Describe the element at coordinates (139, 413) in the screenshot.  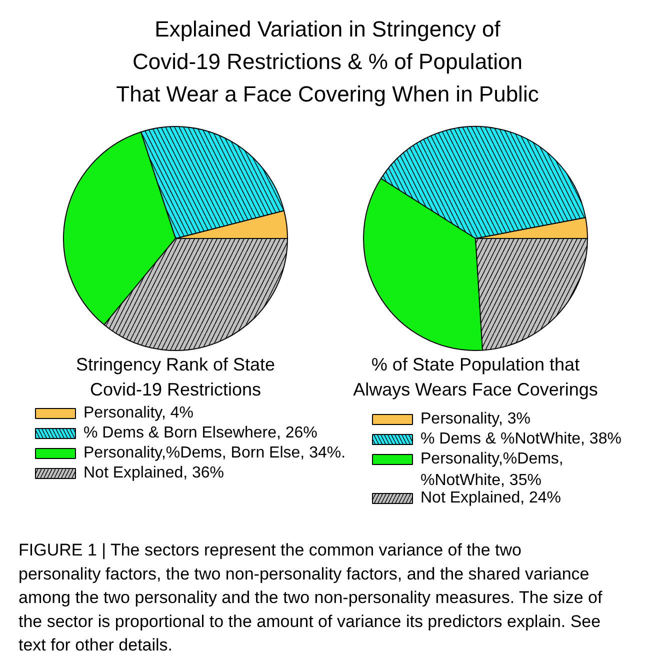
I see `legend-label: Personality, 4%` at that location.